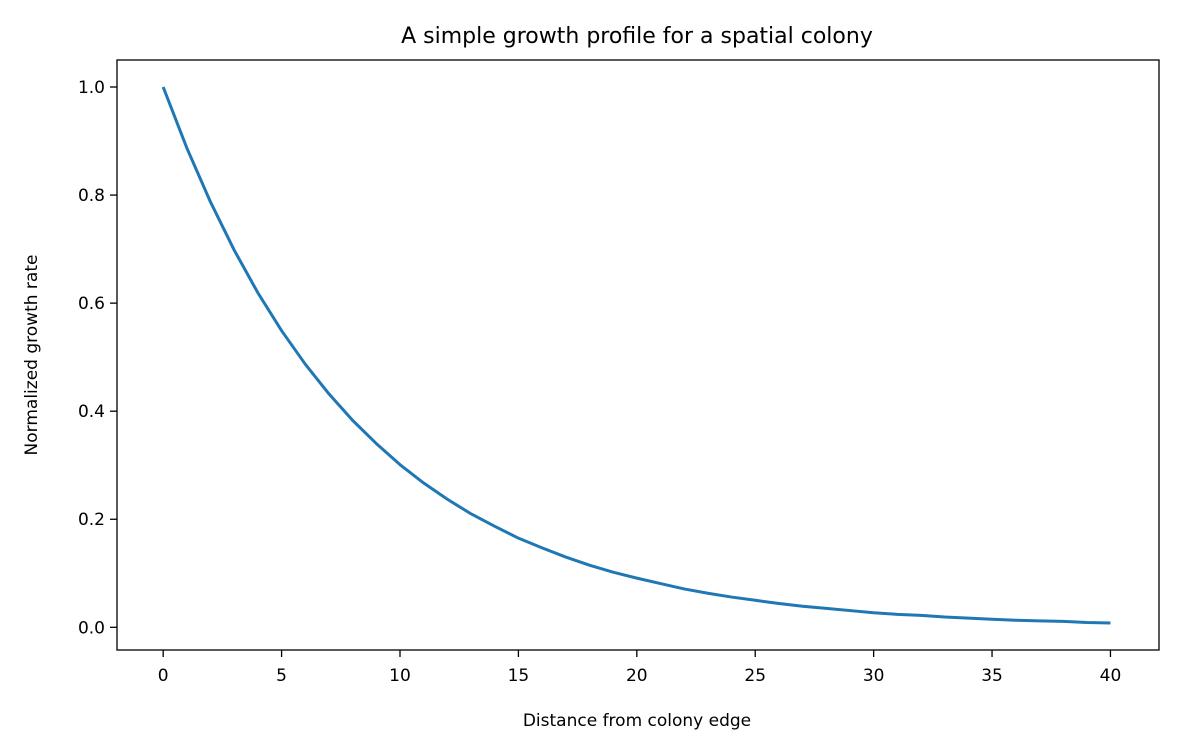 This screenshot has width=1177, height=755. Describe the element at coordinates (91, 412) in the screenshot. I see `y-tick-label: 0.4` at that location.